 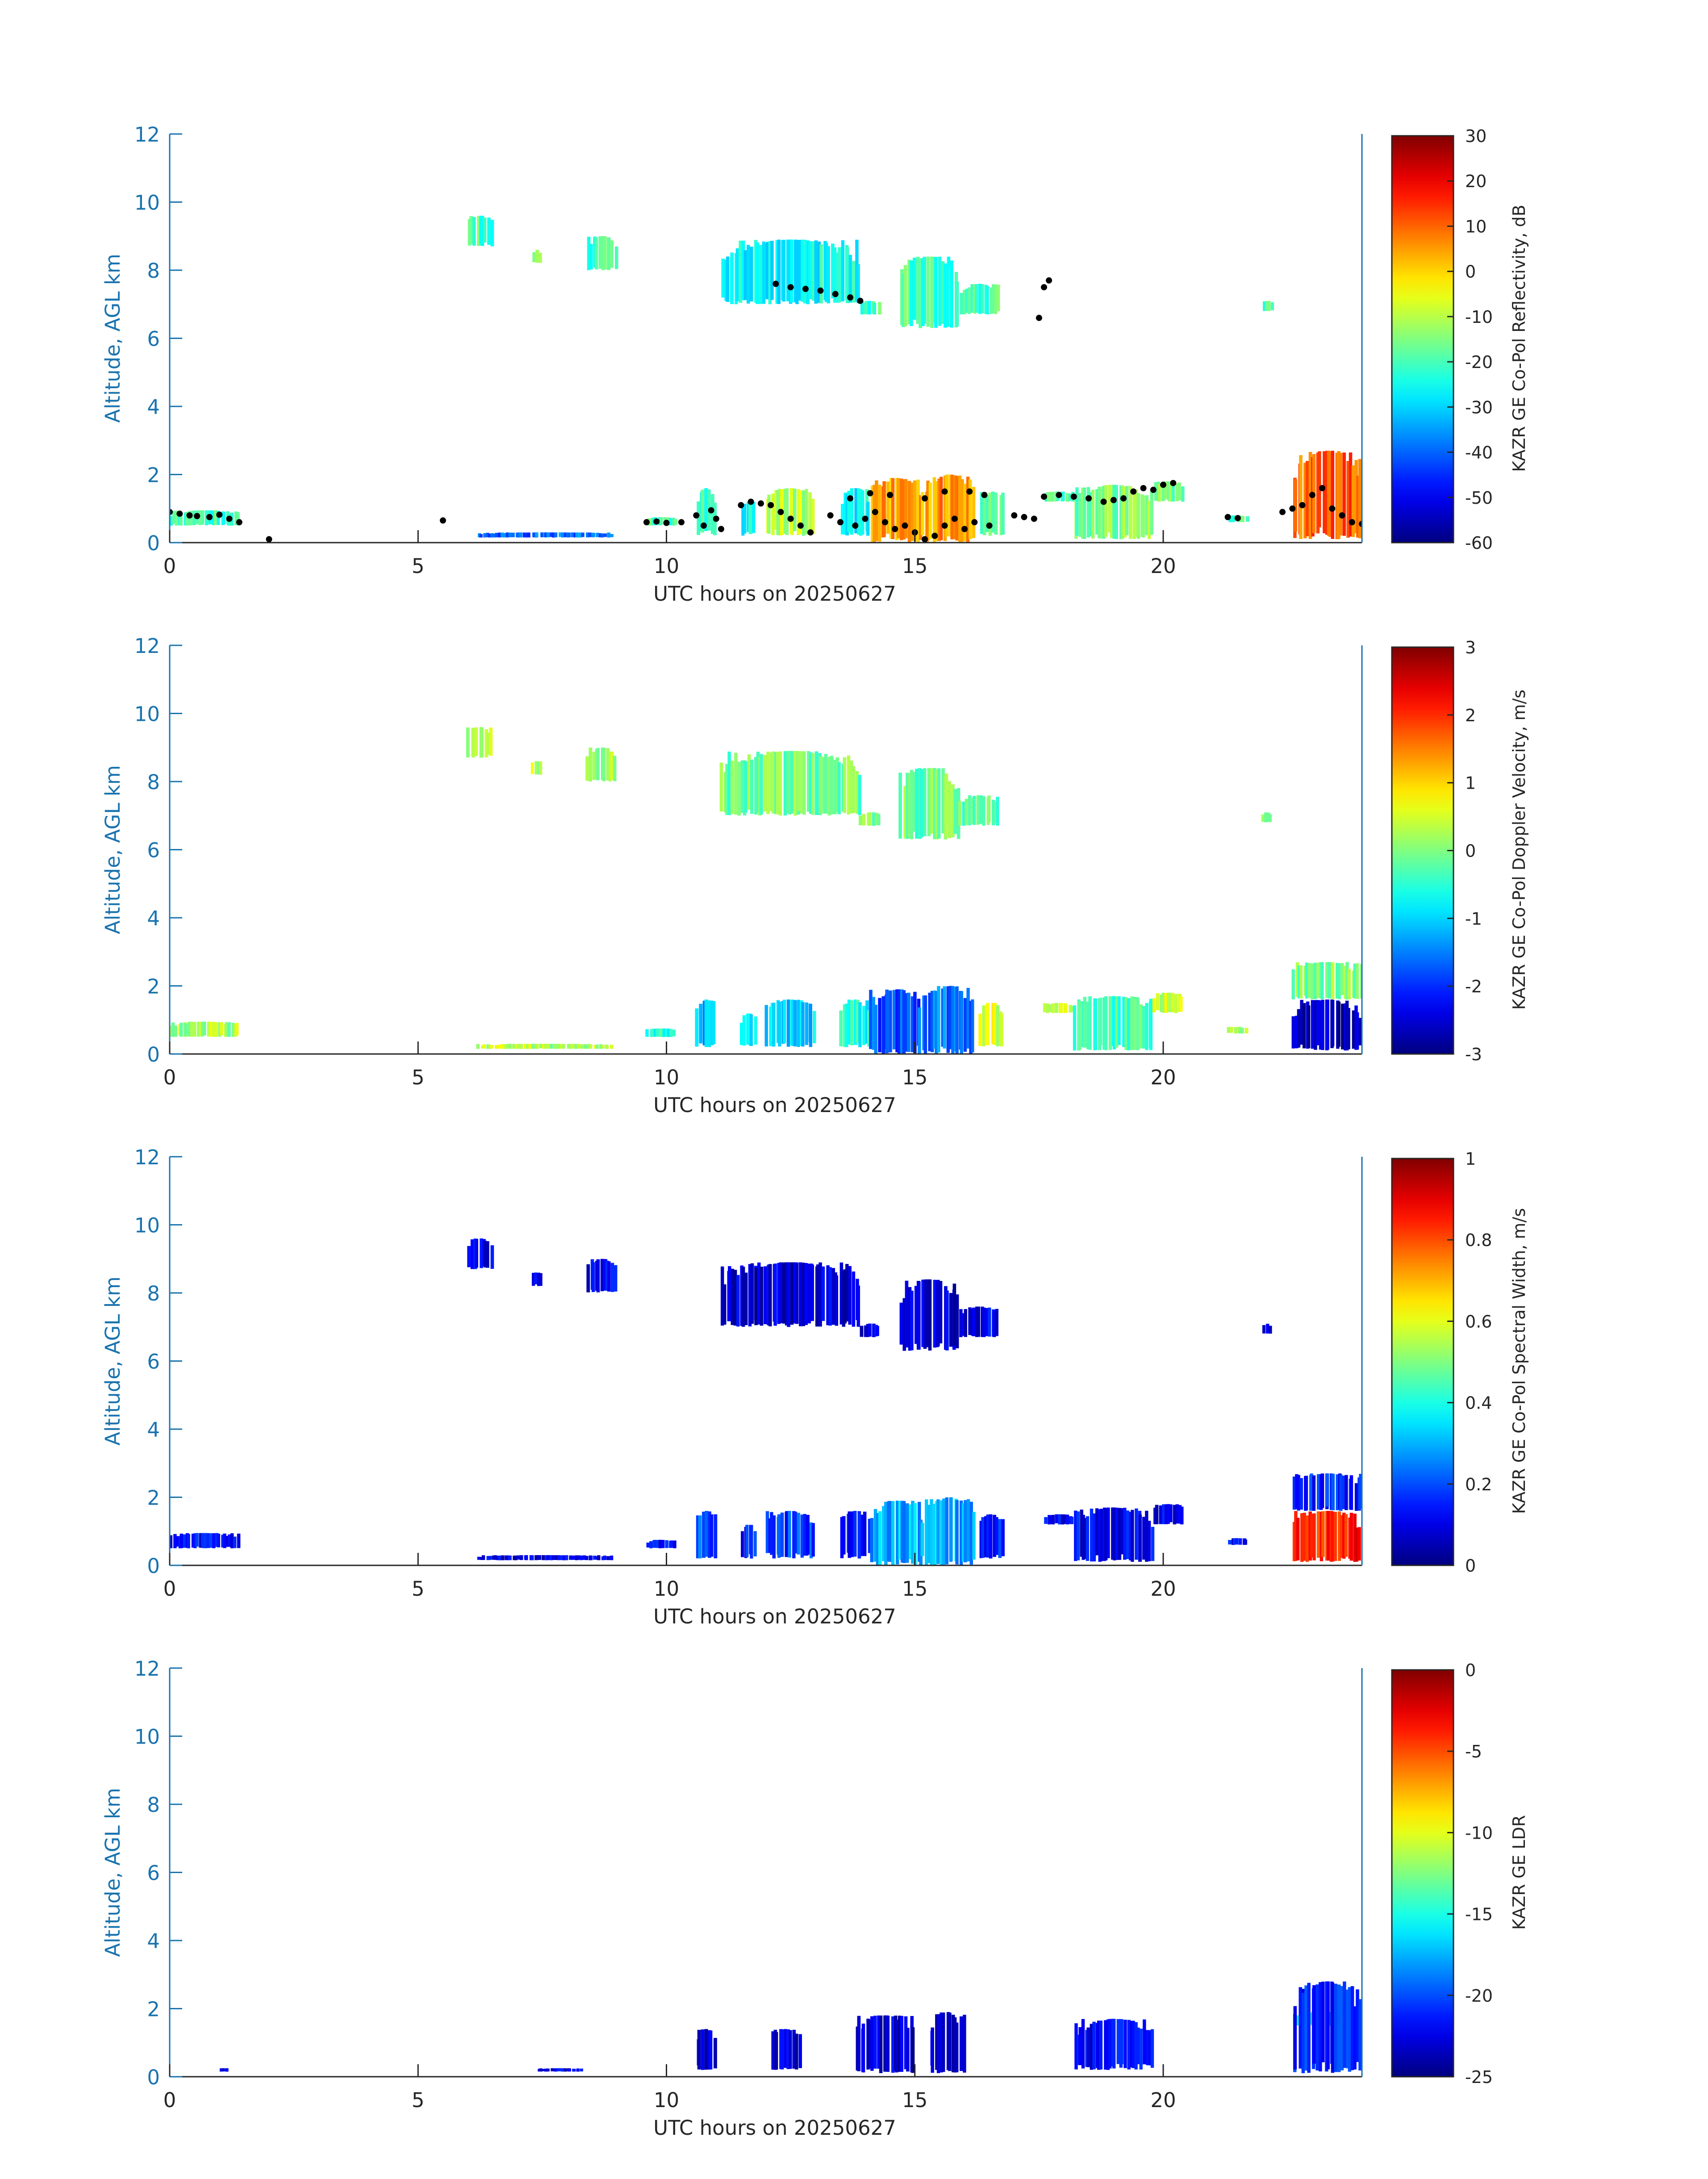 I want to click on y-axis-label: Altitude, AGL km, so click(x=113, y=1361).